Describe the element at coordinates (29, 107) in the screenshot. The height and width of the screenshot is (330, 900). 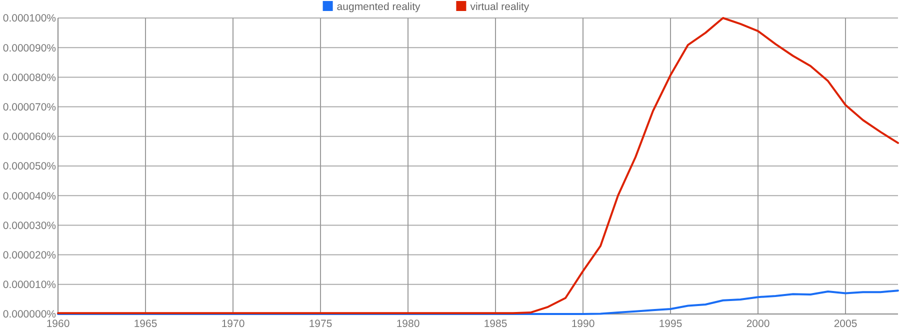
I see `y-tick-label: 0.000070%` at that location.